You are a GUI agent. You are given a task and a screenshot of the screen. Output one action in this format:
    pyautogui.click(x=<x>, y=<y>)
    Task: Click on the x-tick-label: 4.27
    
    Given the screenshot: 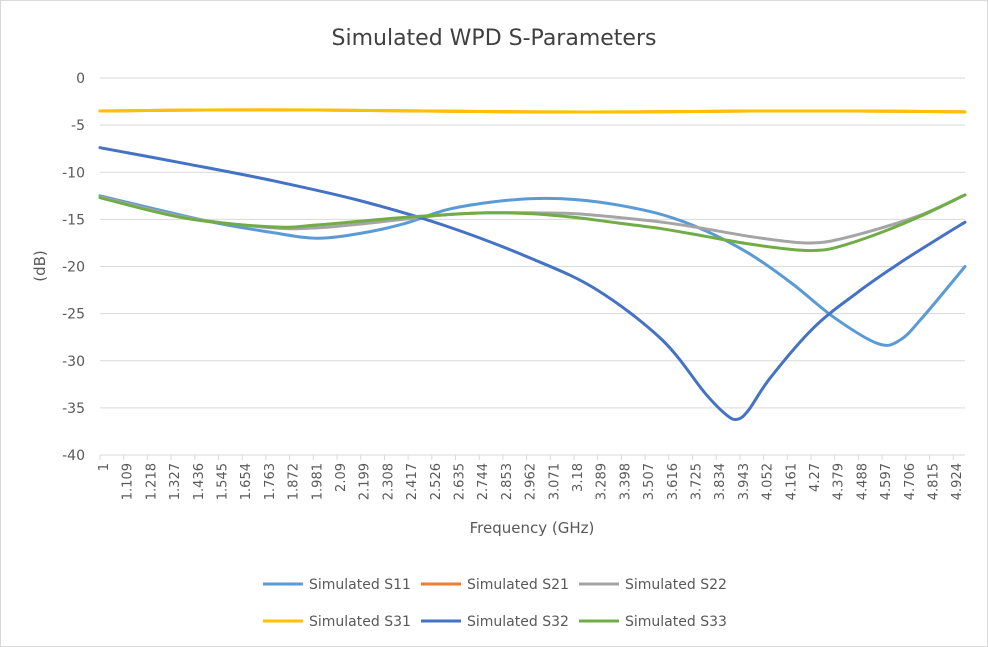 What is the action you would take?
    pyautogui.click(x=815, y=477)
    